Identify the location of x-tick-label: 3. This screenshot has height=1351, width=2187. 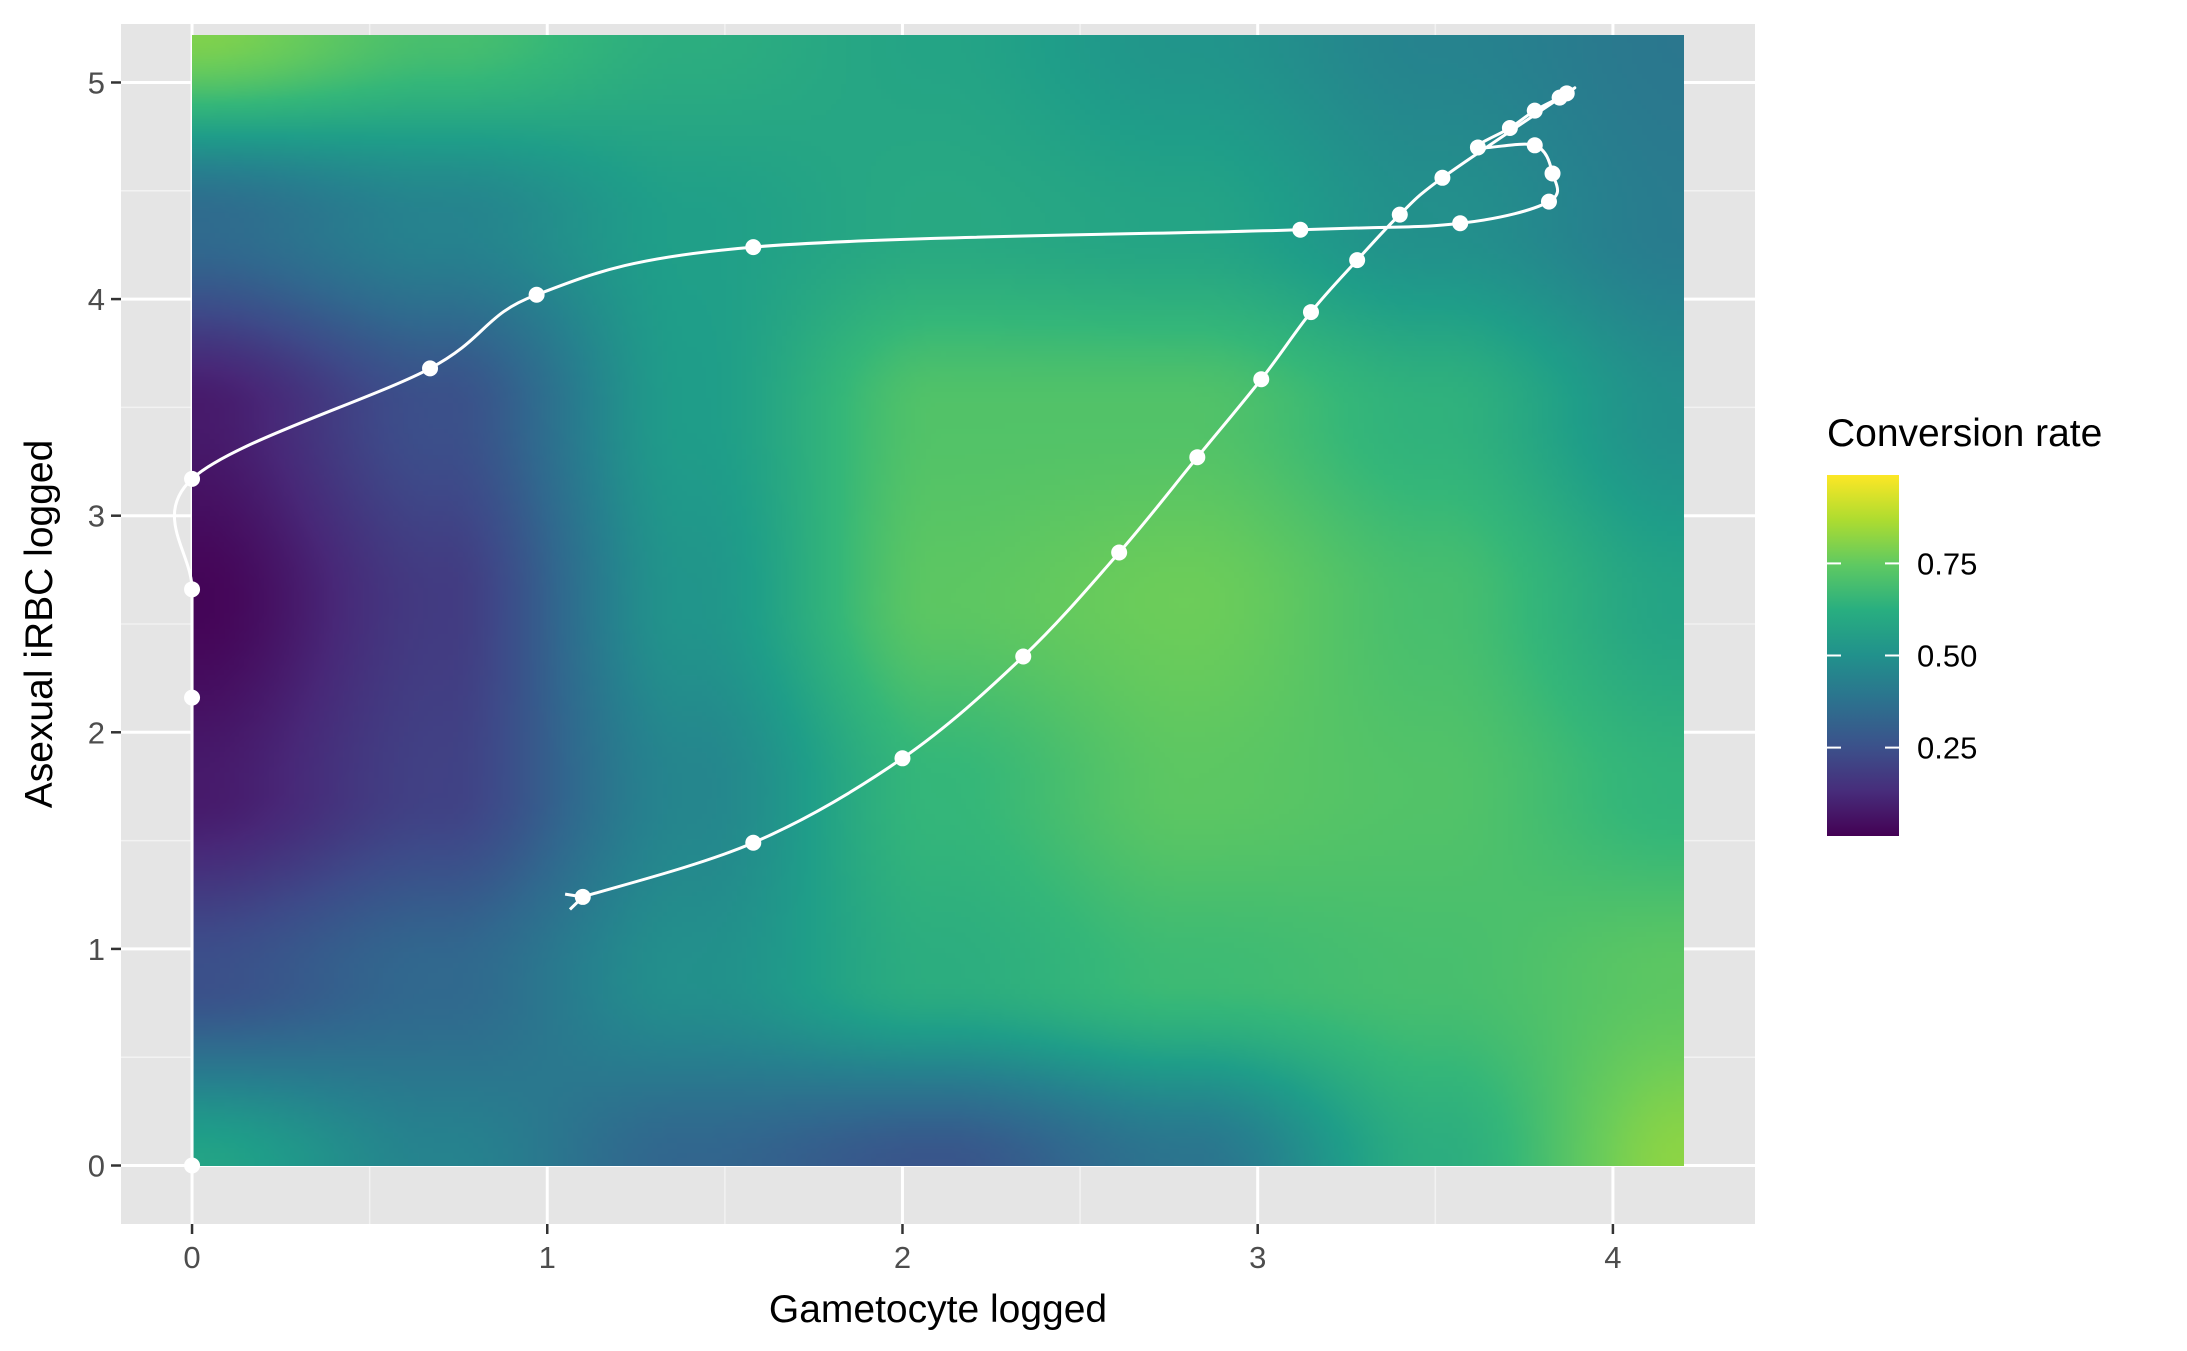
(1257, 1257).